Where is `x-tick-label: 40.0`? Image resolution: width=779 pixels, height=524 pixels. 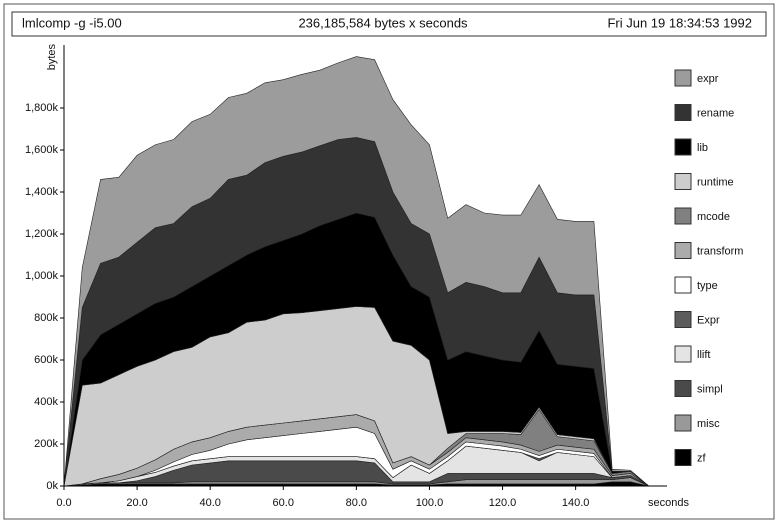
x-tick-label: 40.0 is located at coordinates (209, 503).